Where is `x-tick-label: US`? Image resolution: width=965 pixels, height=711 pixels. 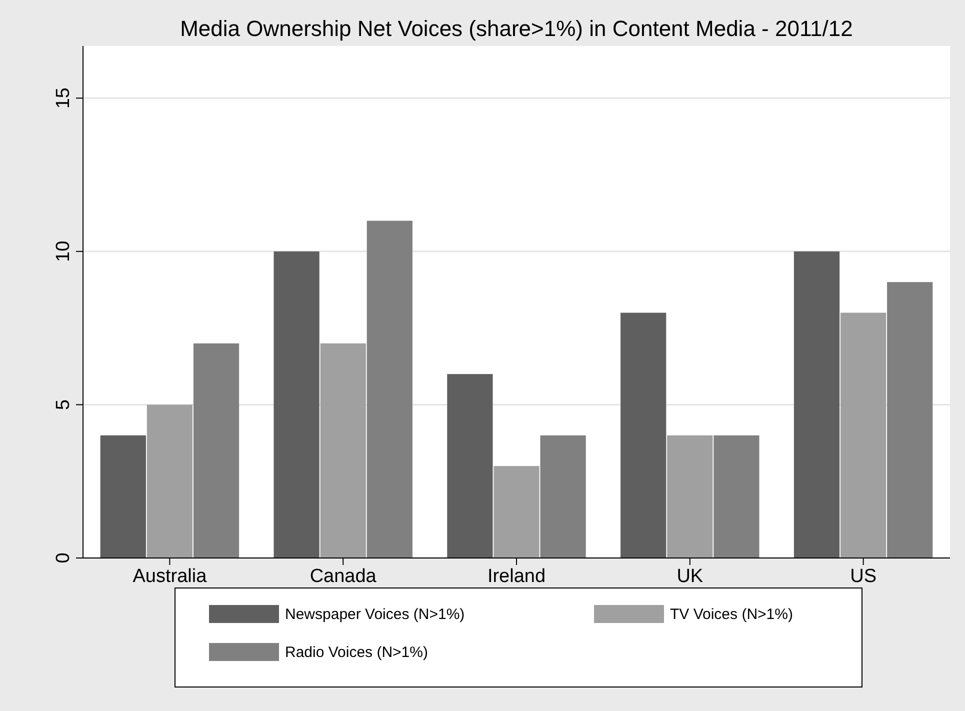
x-tick-label: US is located at coordinates (863, 576).